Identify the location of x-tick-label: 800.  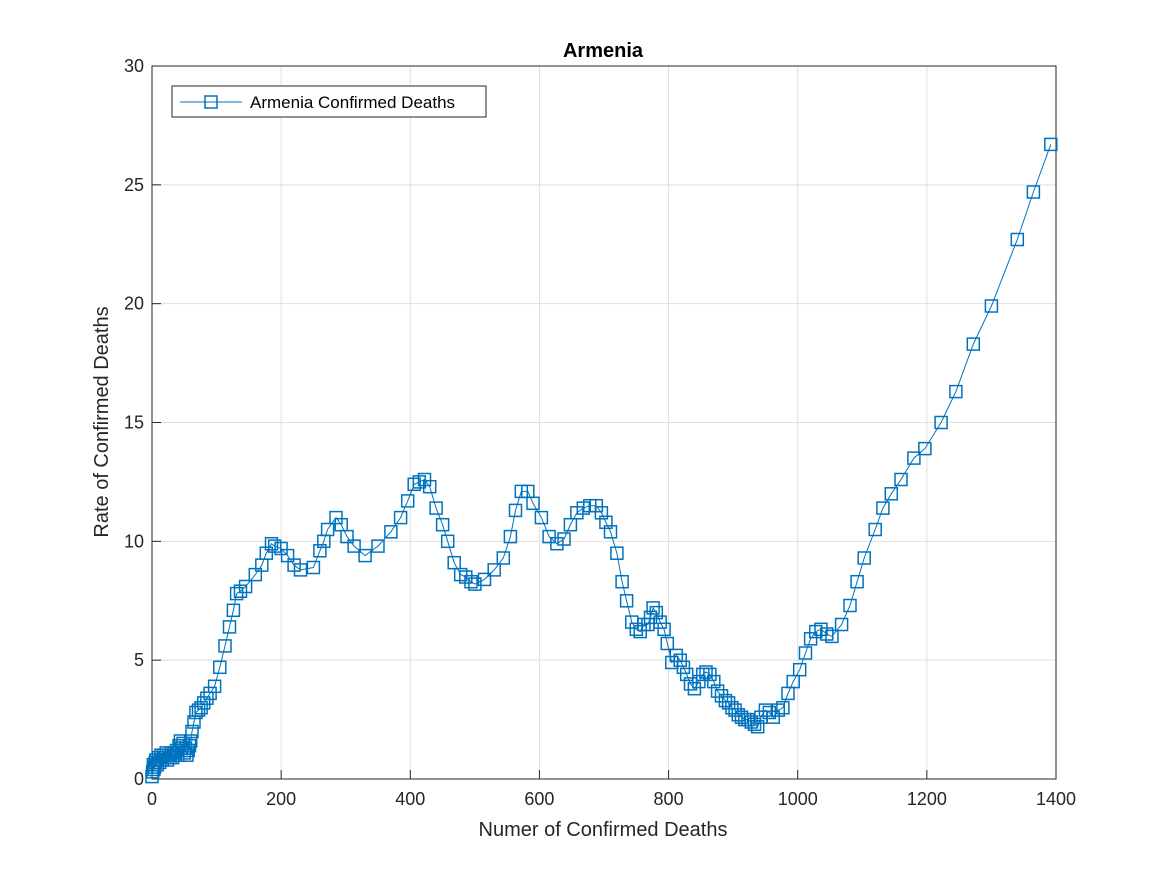
(669, 799).